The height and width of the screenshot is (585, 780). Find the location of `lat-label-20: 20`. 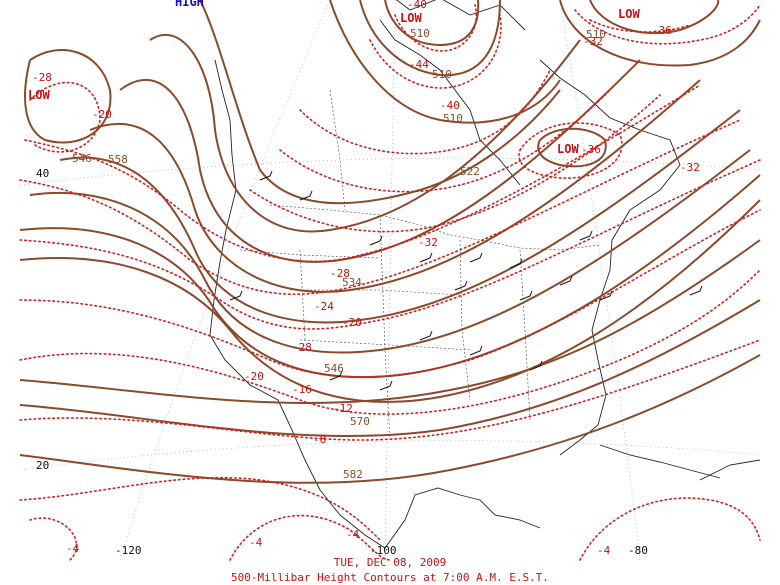

lat-label-20: 20 is located at coordinates (42, 465).